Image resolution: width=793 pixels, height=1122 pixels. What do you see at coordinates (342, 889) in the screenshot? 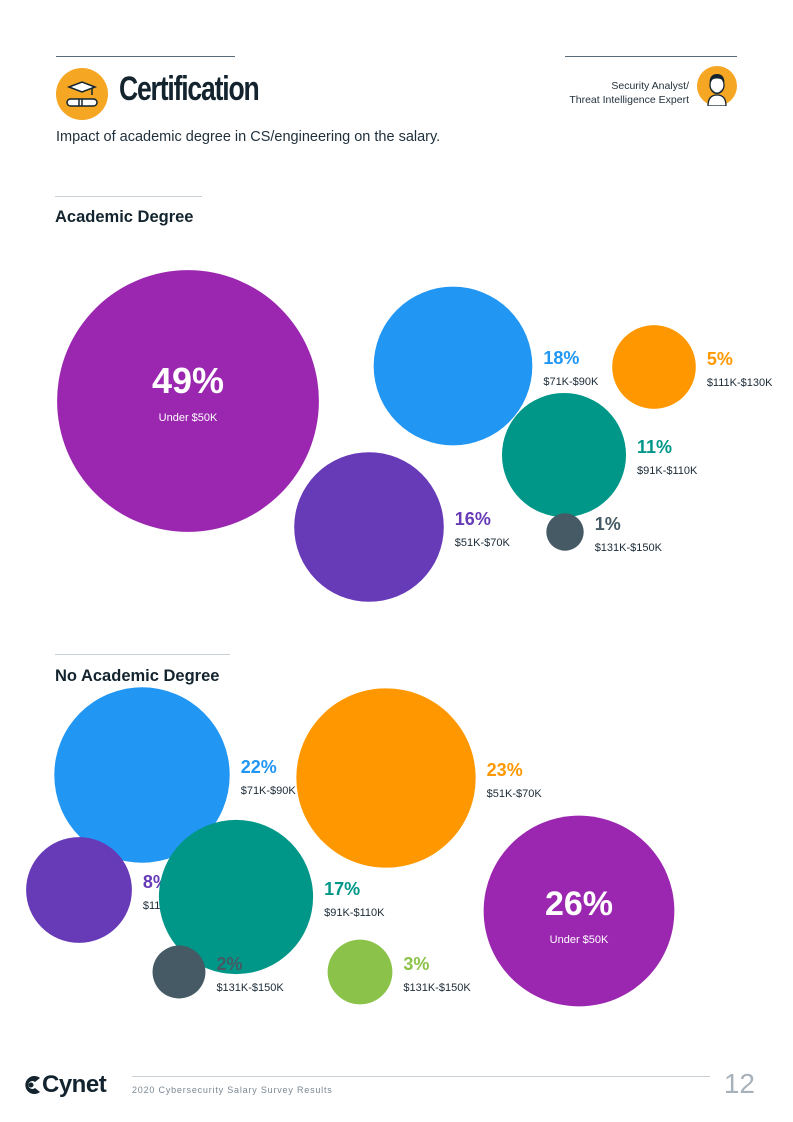
I see `bubble-value-label: 17%` at bounding box center [342, 889].